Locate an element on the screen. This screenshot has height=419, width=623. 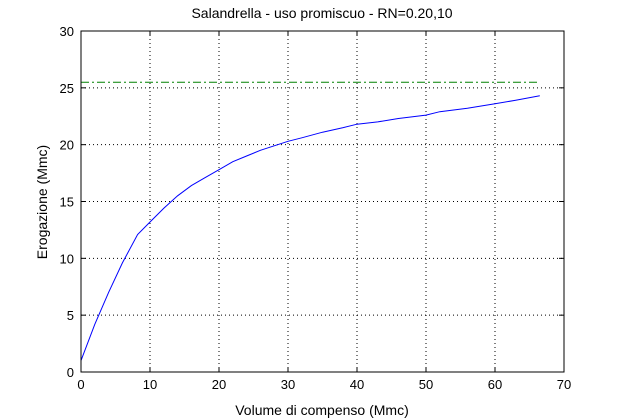
y-tick-label: 5 is located at coordinates (70, 315).